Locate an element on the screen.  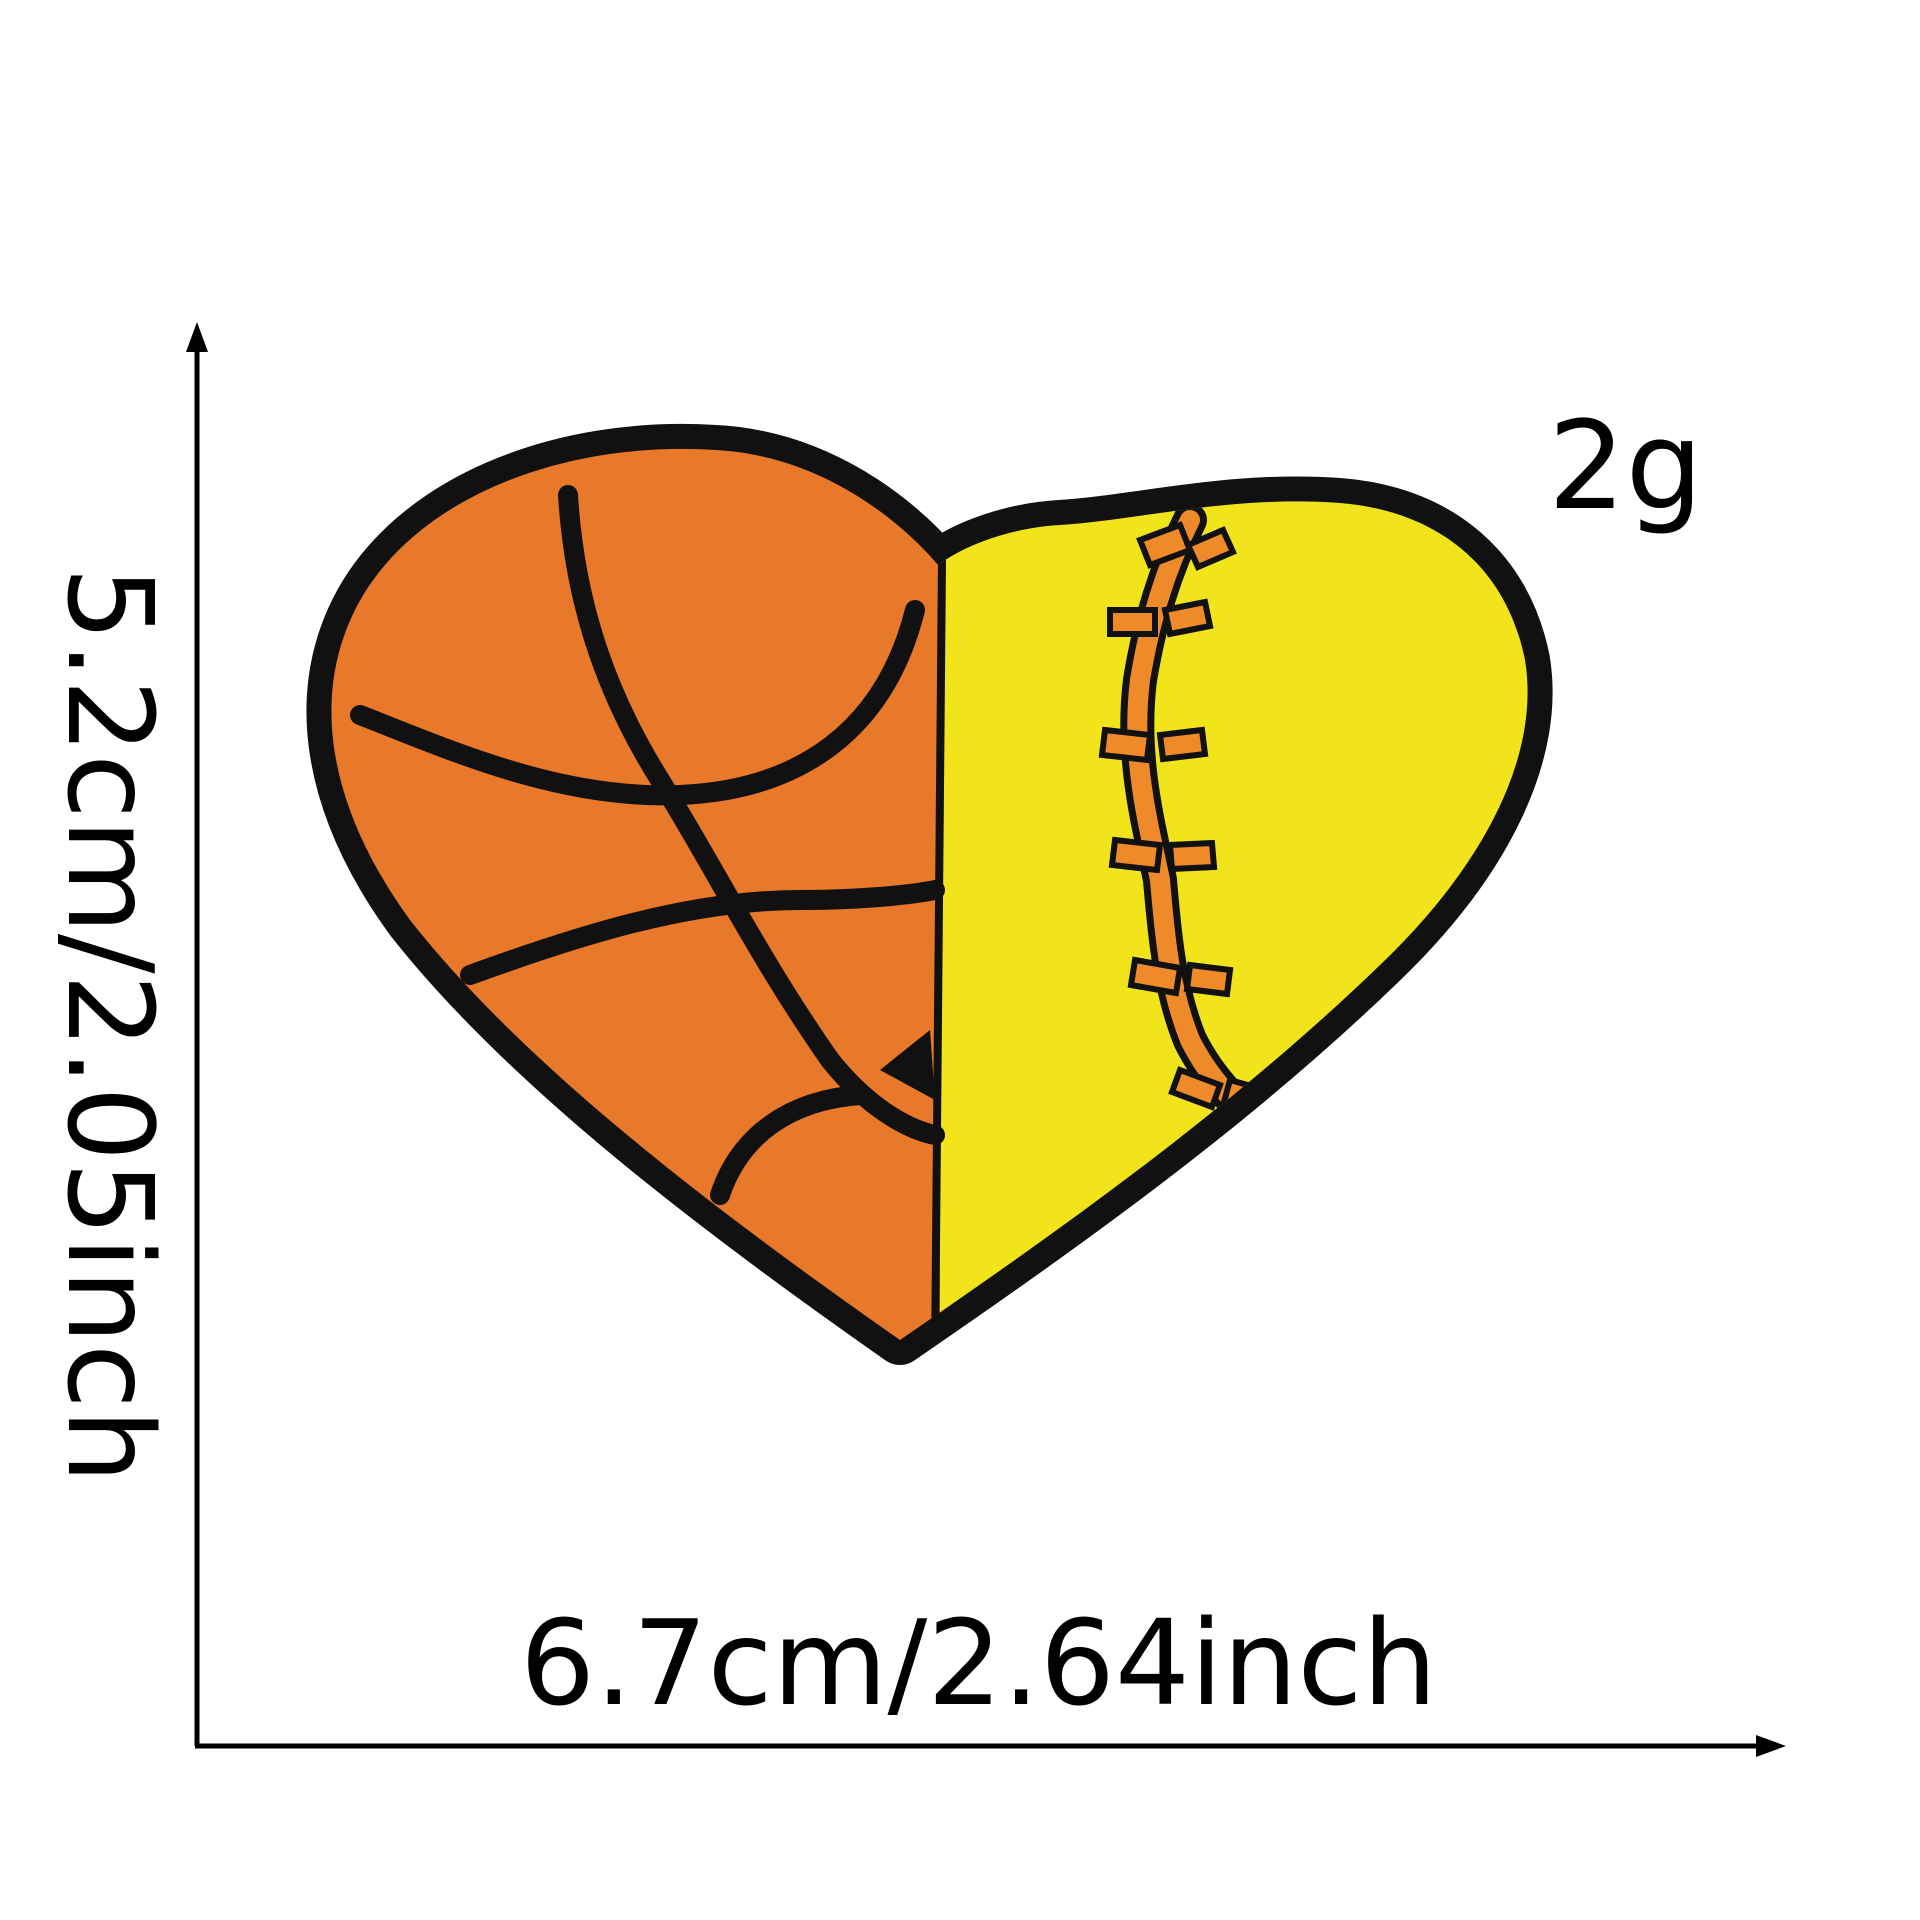
seam-stitch-icon is located at coordinates (1187, 820).